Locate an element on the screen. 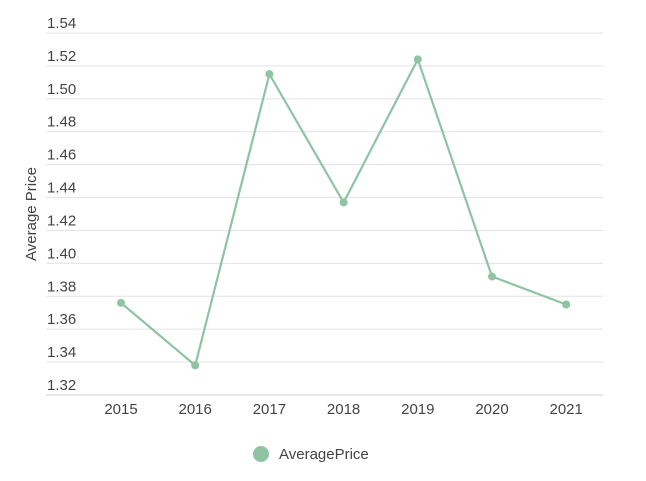 Image resolution: width=646 pixels, height=481 pixels. y-tick-label: 1.38 is located at coordinates (61, 286).